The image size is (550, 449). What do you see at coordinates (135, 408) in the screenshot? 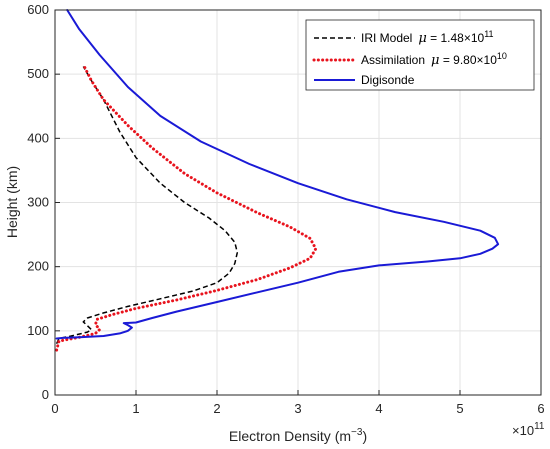
I see `x-tick-label: 1` at bounding box center [135, 408].